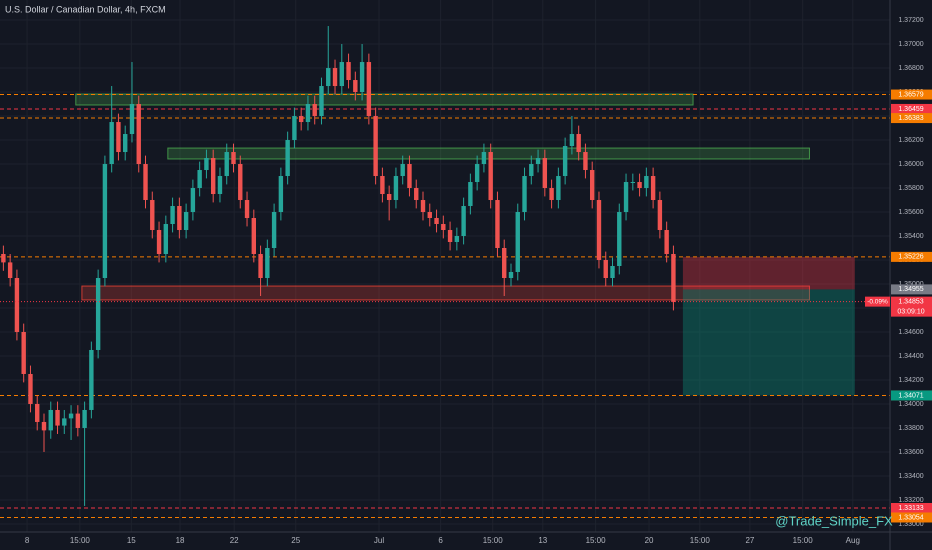  I want to click on zone, so click(384, 99).